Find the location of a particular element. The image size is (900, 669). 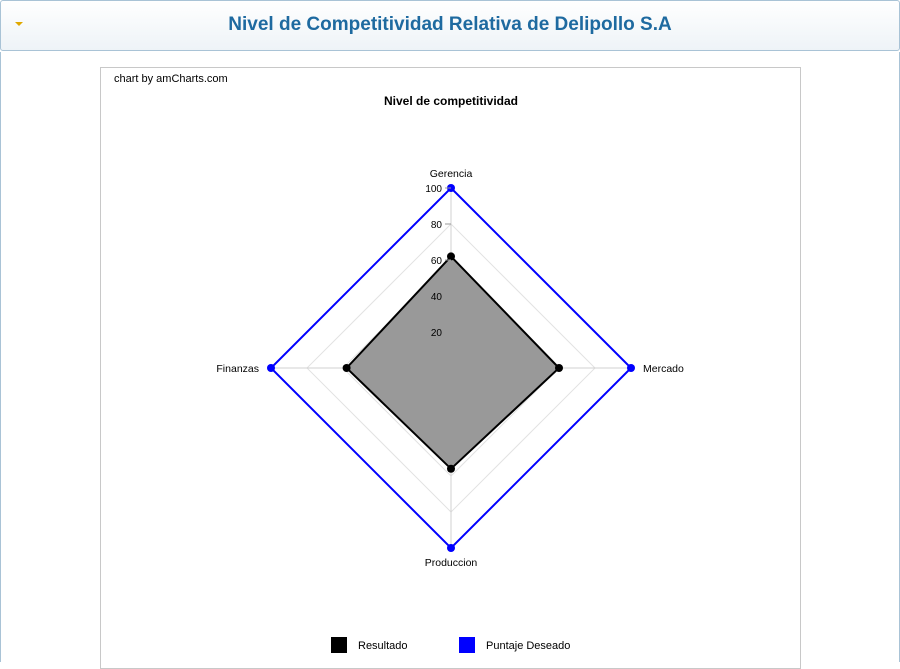

category-label: Finanzas is located at coordinates (237, 369).